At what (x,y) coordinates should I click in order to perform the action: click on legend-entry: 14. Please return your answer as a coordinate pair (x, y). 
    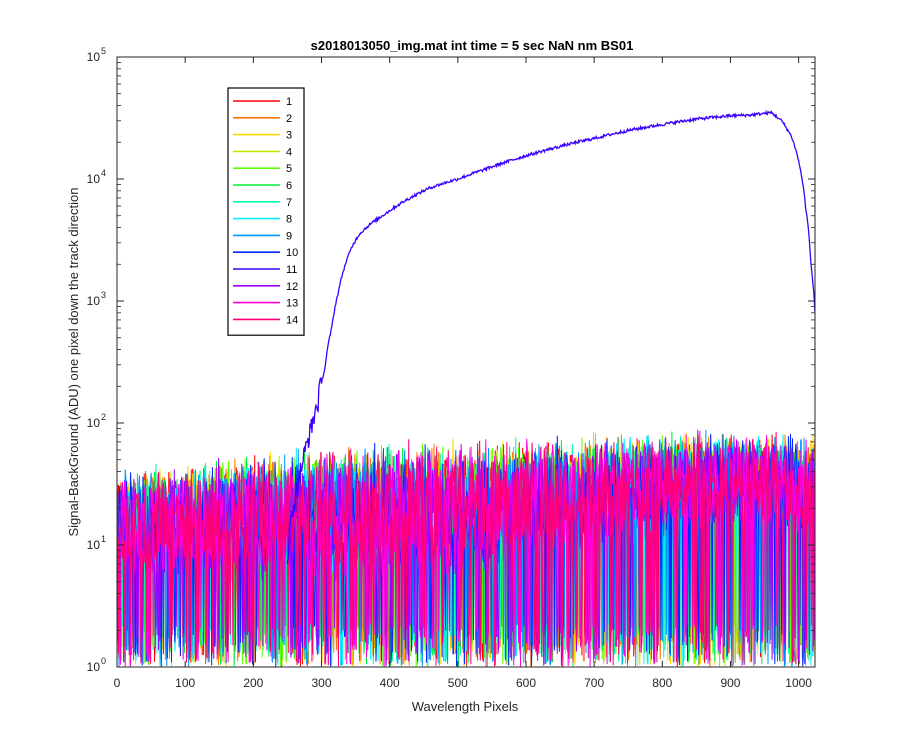
    Looking at the image, I should click on (265, 320).